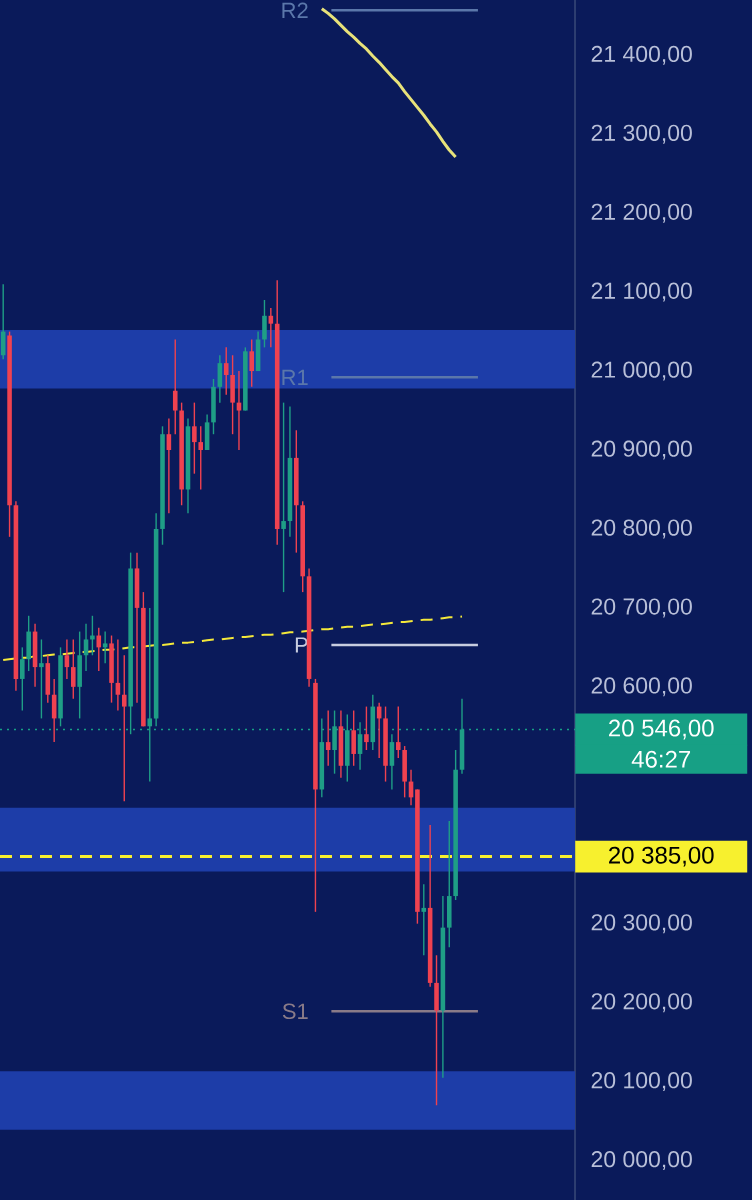  I want to click on y-tick-label: 20 100,00, so click(641, 1082).